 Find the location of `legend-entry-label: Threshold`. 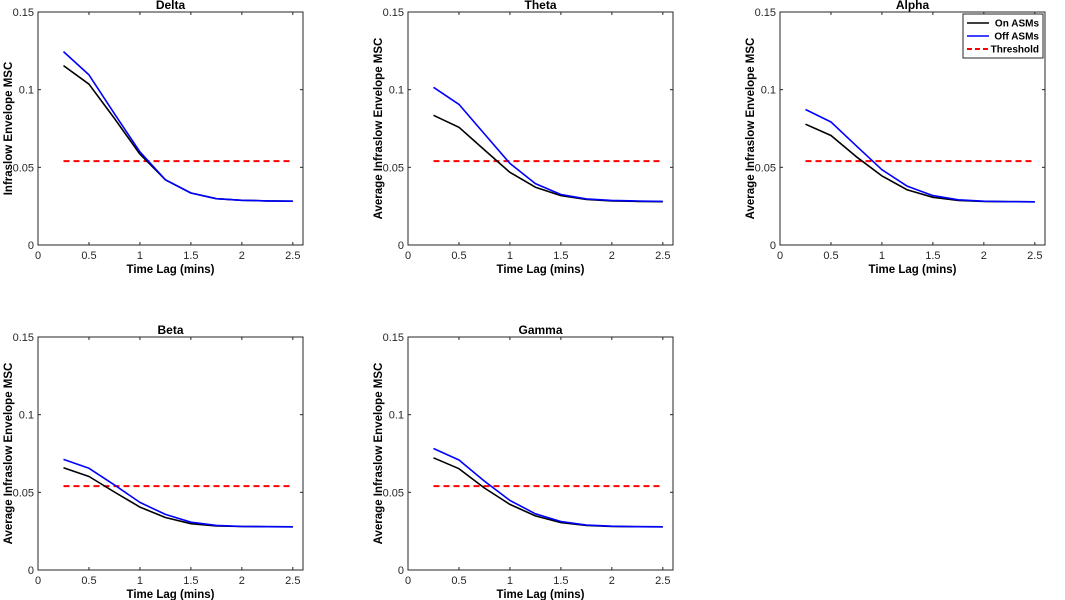

legend-entry-label: Threshold is located at coordinates (1015, 50).